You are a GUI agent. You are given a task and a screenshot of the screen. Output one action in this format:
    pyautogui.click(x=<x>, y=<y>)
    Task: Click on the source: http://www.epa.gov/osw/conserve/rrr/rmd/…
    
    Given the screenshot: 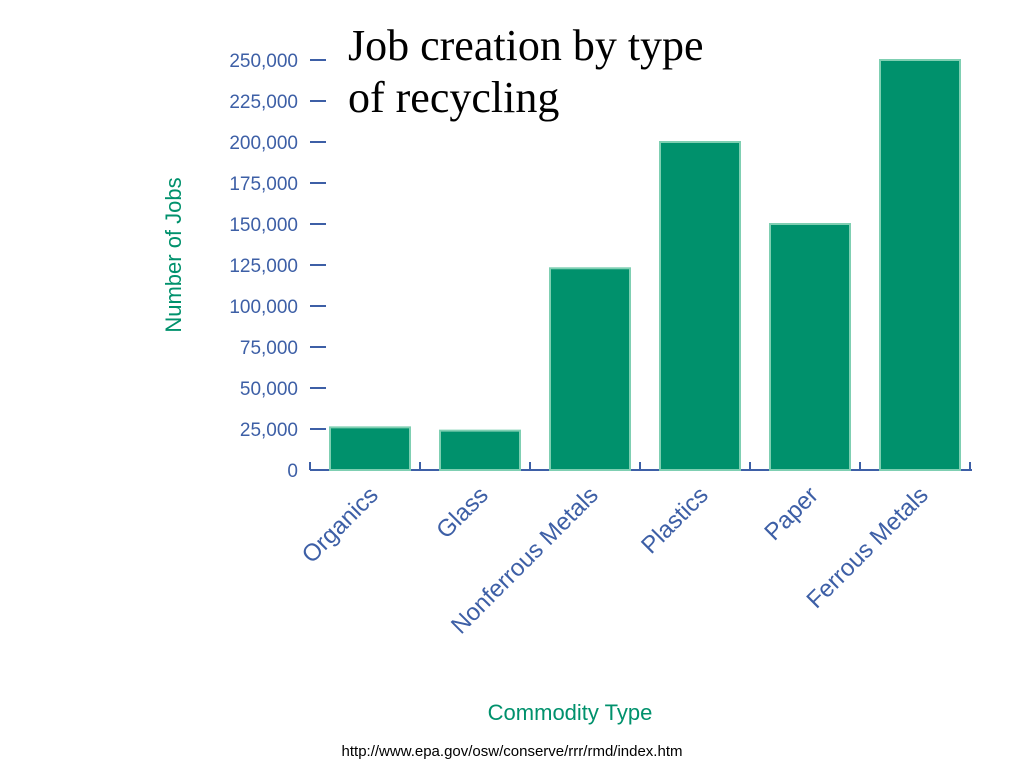 What is the action you would take?
    pyautogui.click(x=512, y=751)
    